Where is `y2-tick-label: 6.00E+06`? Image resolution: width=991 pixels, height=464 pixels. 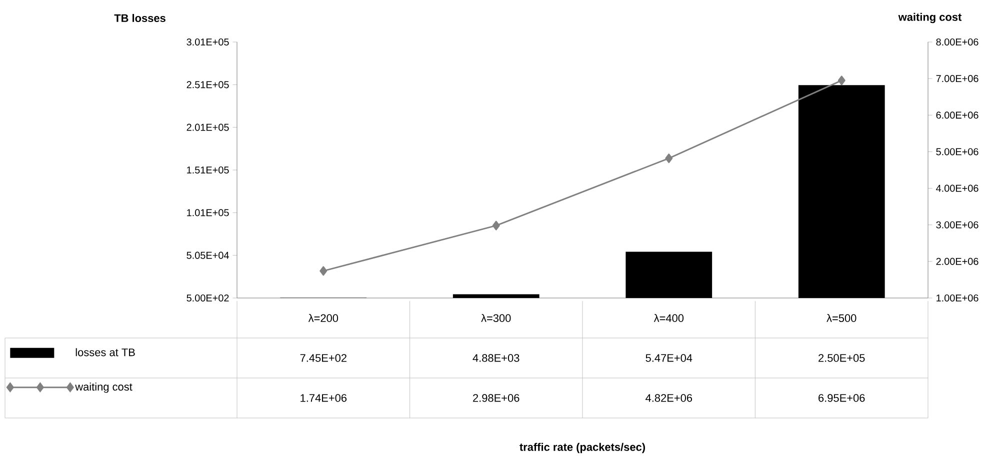 y2-tick-label: 6.00E+06 is located at coordinates (957, 115).